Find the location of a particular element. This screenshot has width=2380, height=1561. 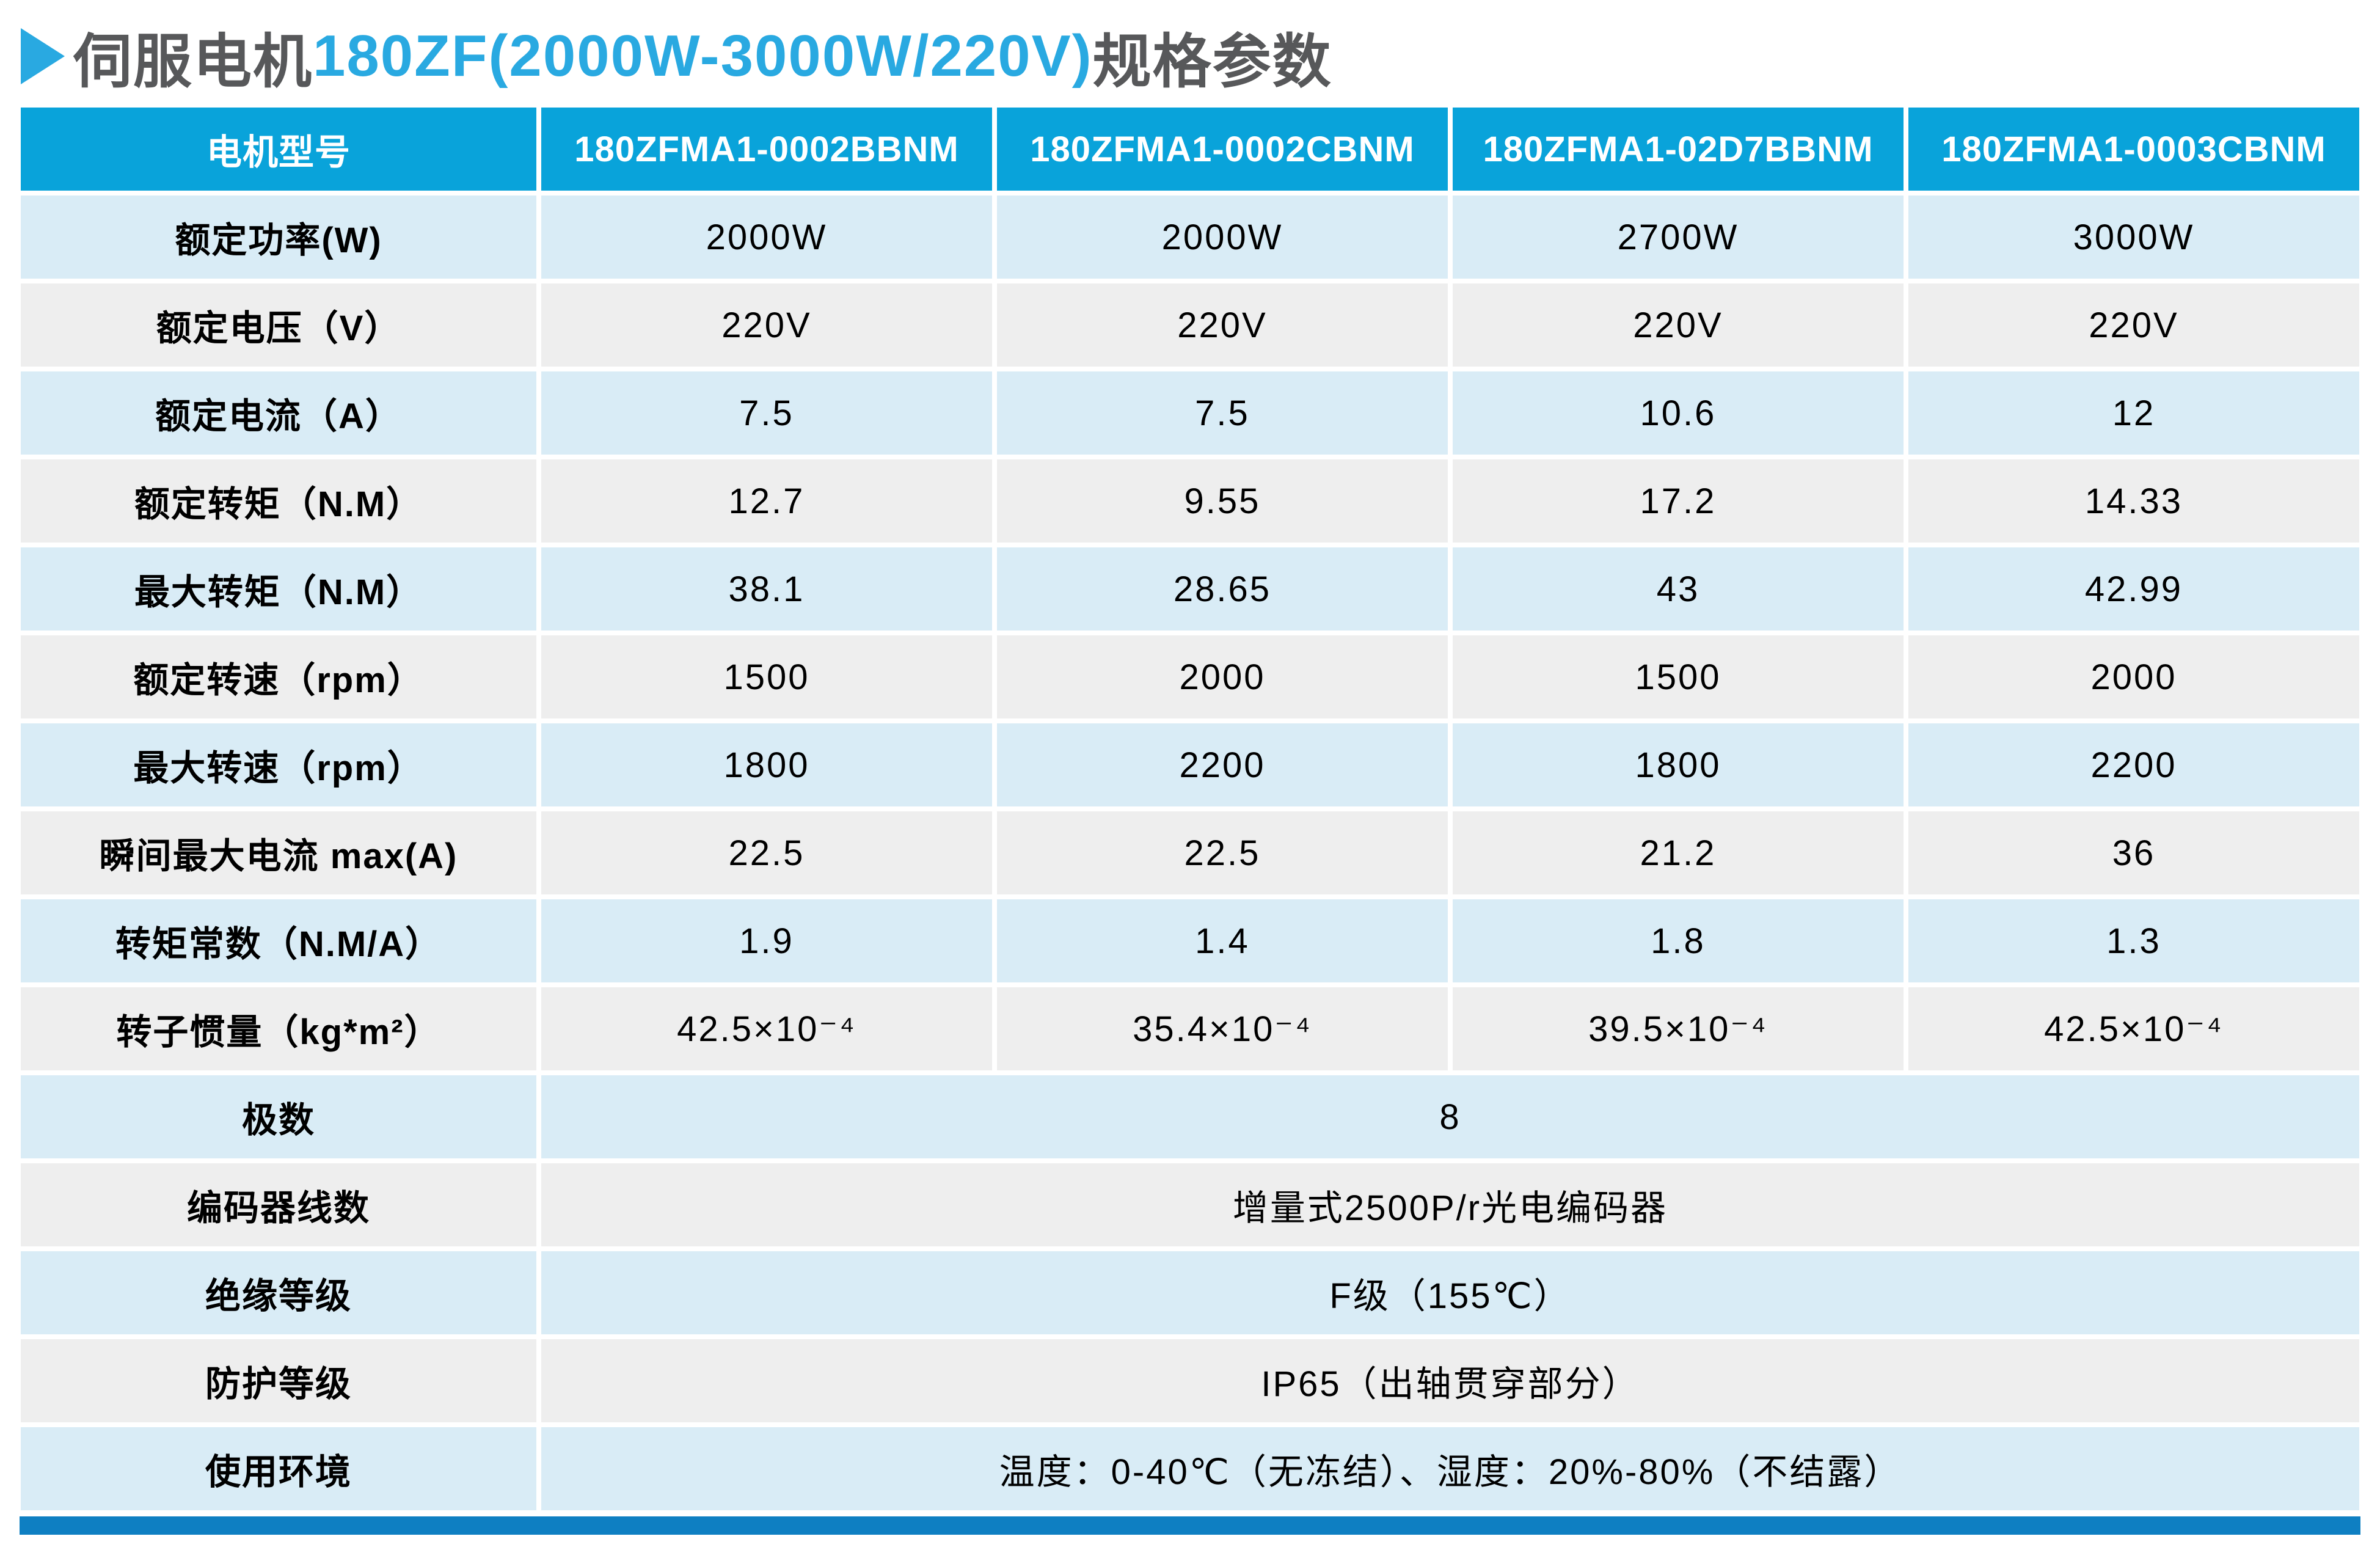

table-row: 绝缘等级 F级（155℃） is located at coordinates (1190, 1293).